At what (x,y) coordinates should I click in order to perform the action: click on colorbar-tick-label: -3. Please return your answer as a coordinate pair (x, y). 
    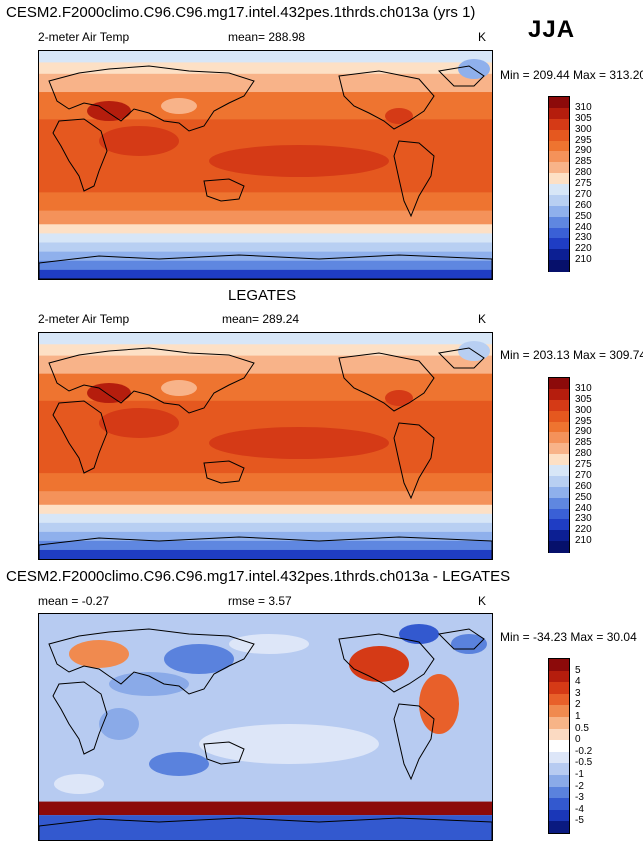
    Looking at the image, I should click on (579, 798).